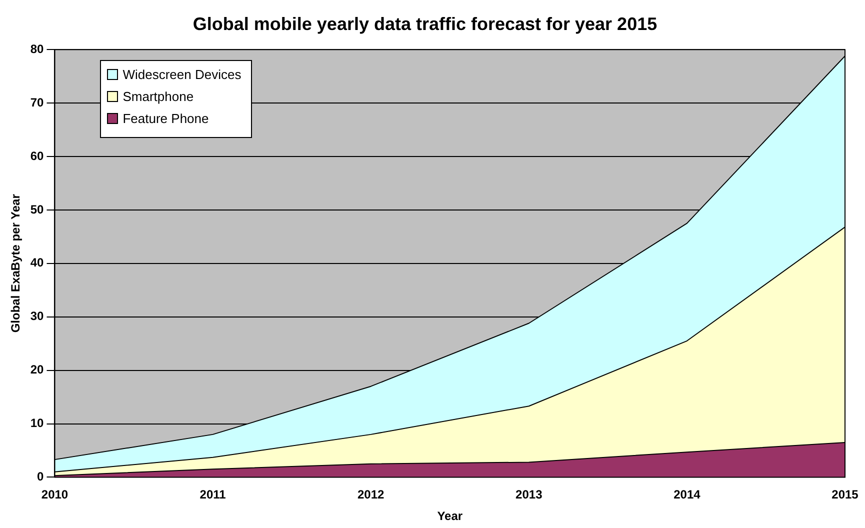 The image size is (865, 528). I want to click on y-tick-label: 20, so click(37, 369).